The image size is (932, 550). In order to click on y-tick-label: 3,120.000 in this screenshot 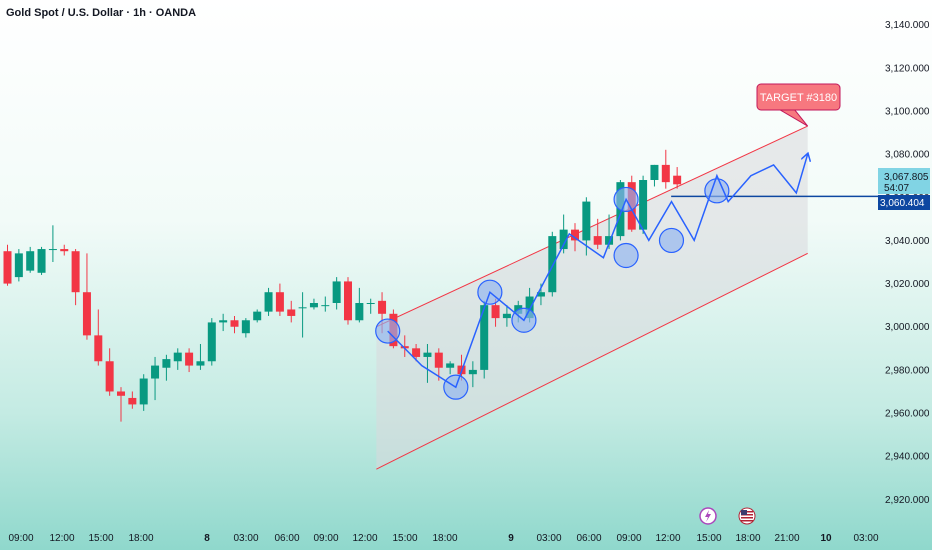, I will do `click(907, 68)`.